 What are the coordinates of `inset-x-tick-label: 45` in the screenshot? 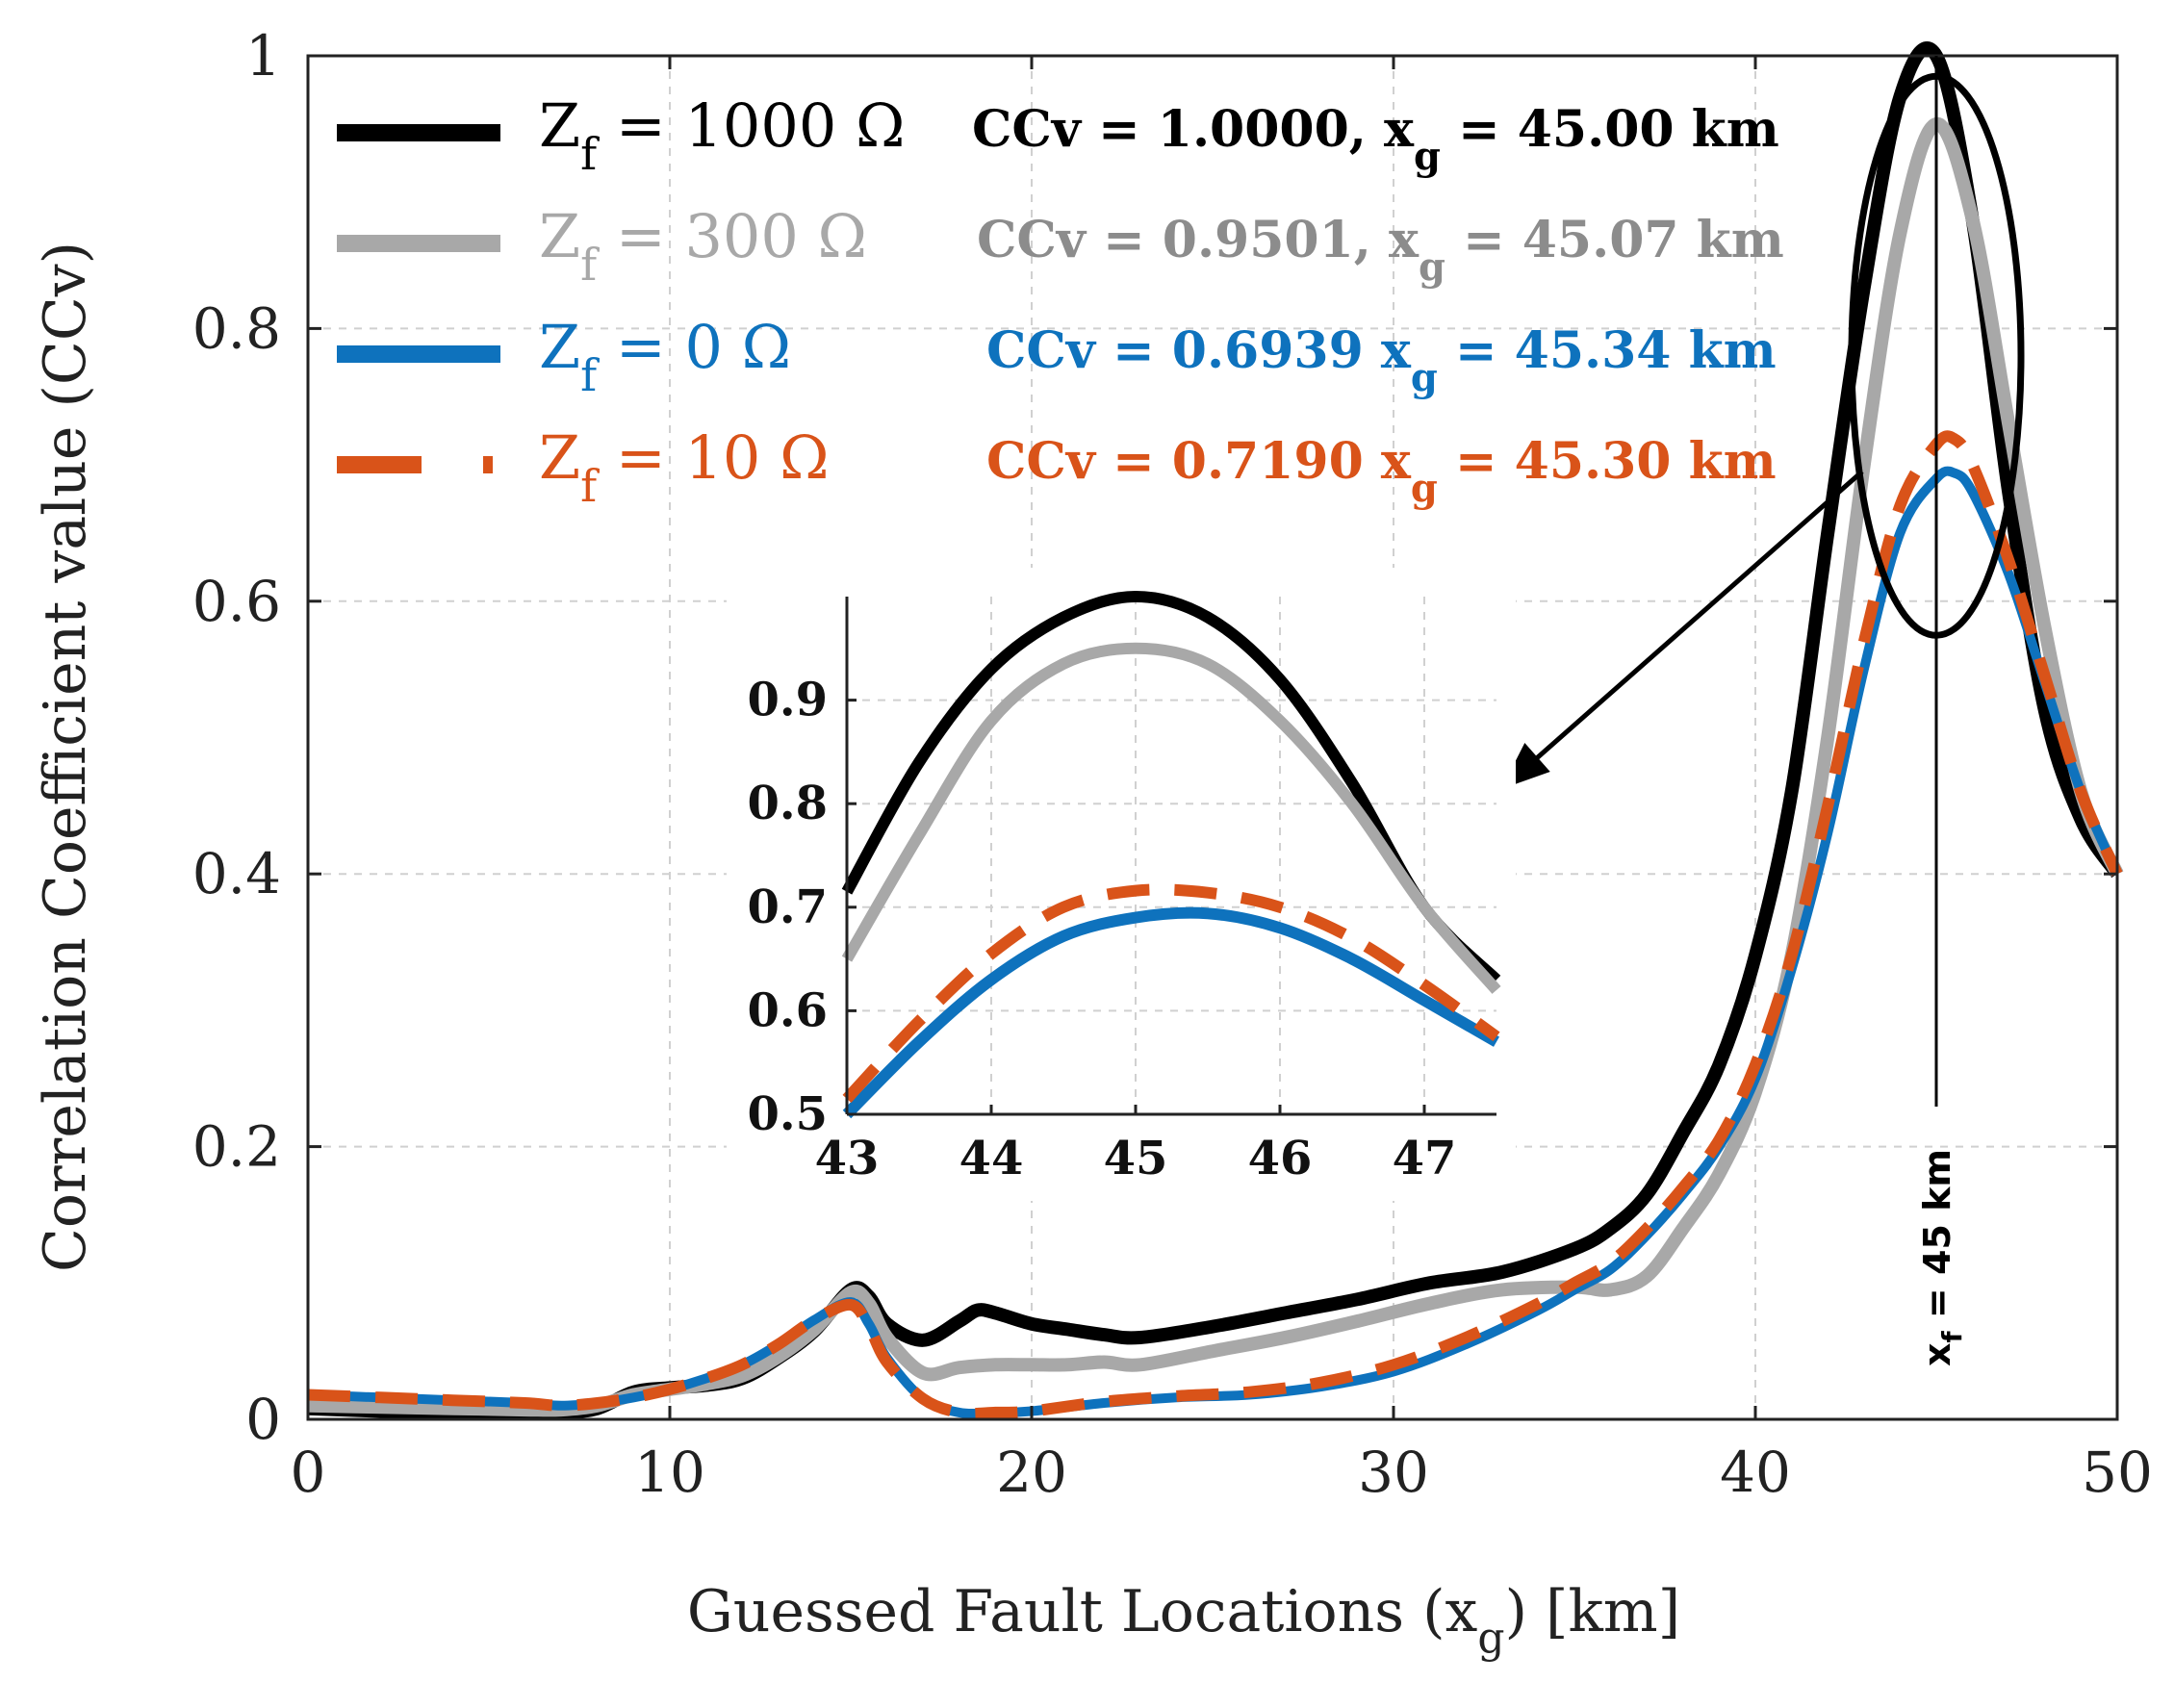 It's located at (1136, 1158).